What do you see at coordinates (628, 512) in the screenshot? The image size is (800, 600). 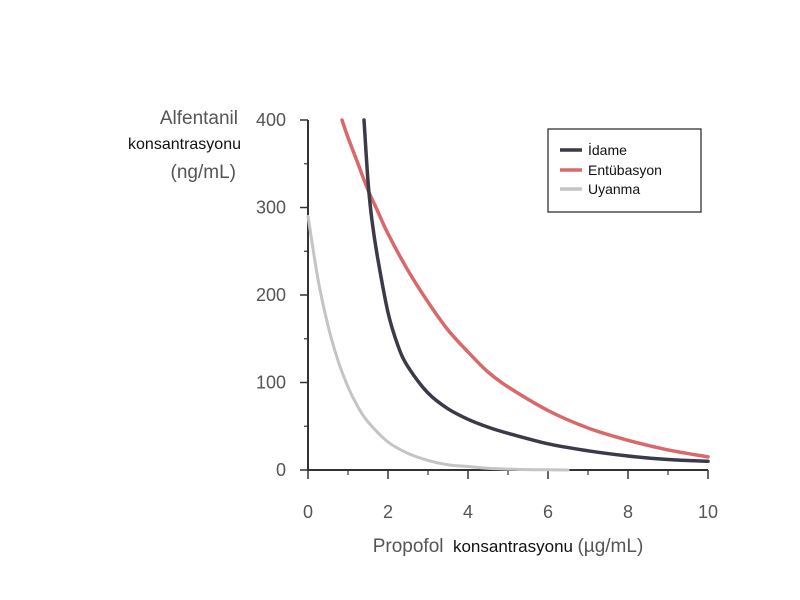 I see `x-tick-label: 8` at bounding box center [628, 512].